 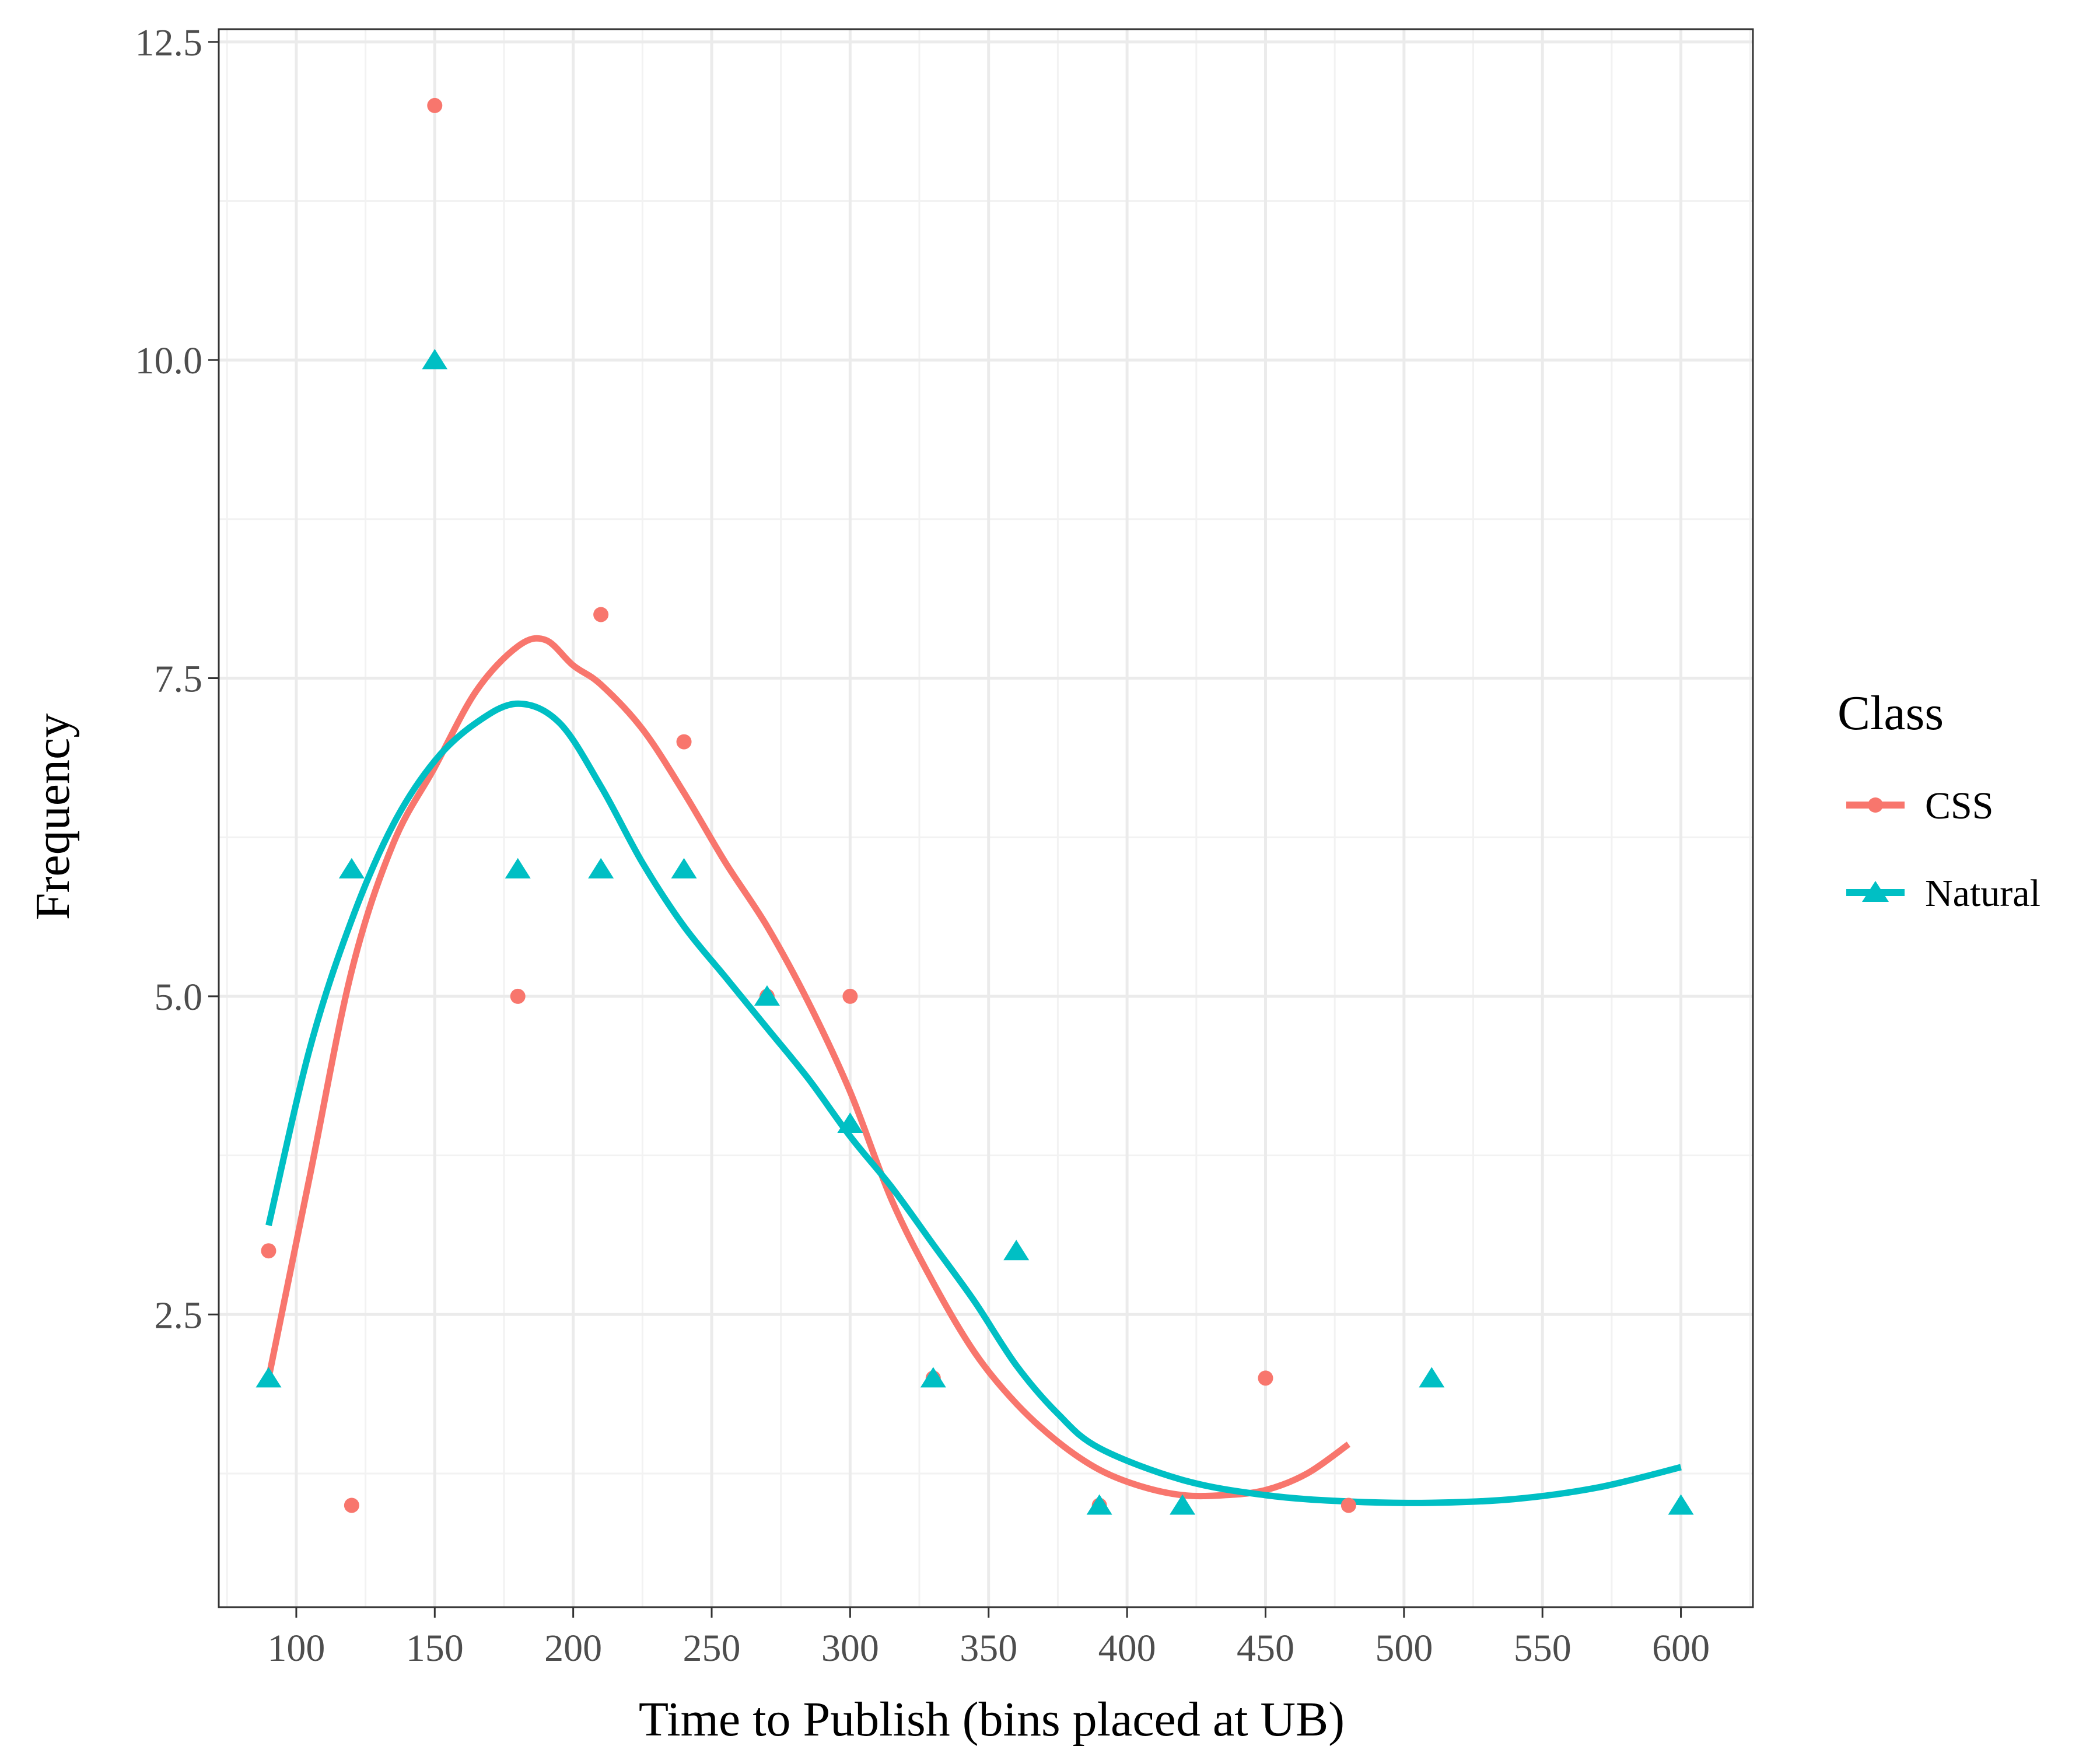 I want to click on legend-item-natural: Natural, so click(x=1943, y=893).